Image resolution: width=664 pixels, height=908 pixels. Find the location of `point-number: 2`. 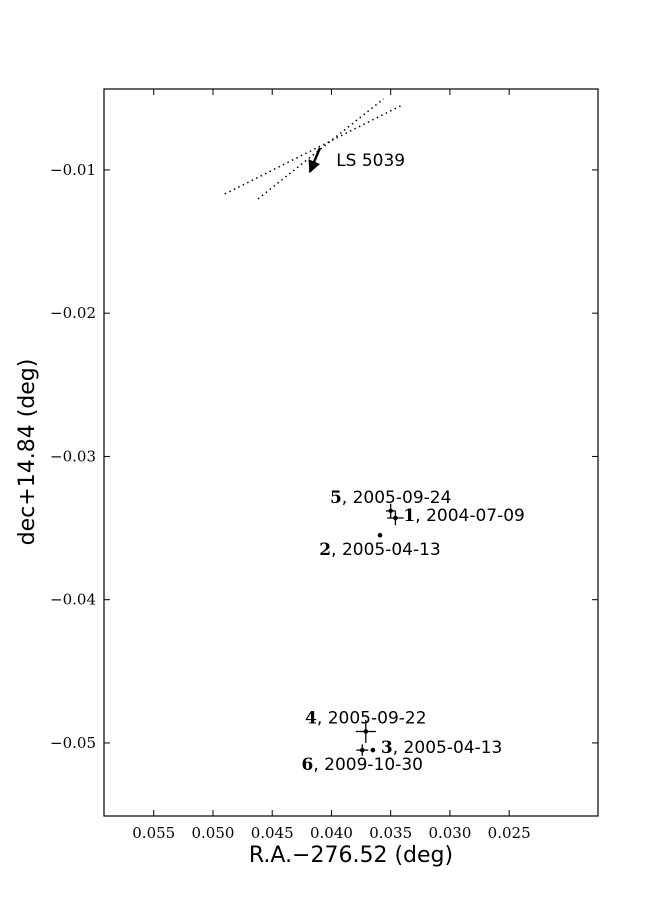

point-number: 2 is located at coordinates (325, 550).